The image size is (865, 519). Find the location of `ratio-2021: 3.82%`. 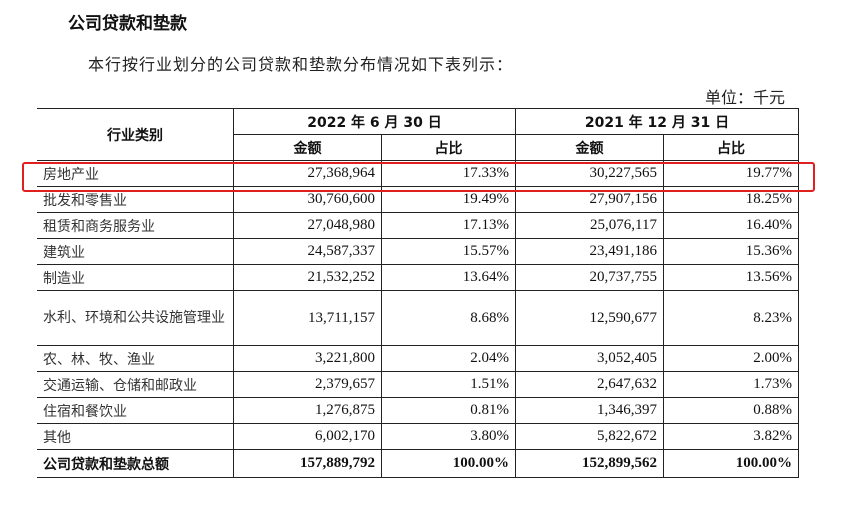

ratio-2021: 3.82% is located at coordinates (731, 436).